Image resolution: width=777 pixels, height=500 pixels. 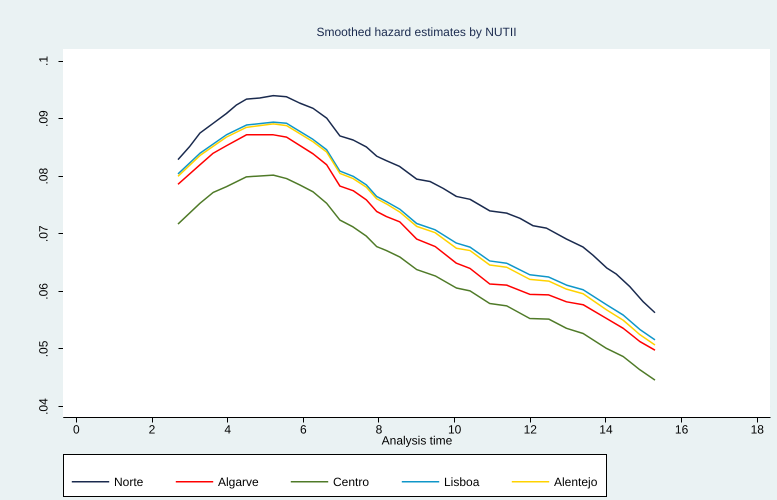 I want to click on x-tick-label: 6, so click(x=303, y=429).